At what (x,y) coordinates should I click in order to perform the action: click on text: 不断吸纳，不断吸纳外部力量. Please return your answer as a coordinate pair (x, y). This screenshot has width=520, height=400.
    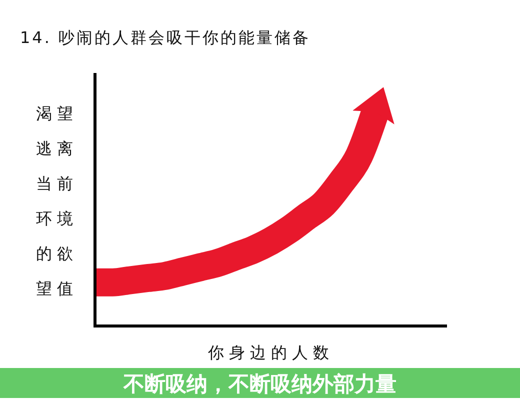
    Looking at the image, I should click on (259, 384).